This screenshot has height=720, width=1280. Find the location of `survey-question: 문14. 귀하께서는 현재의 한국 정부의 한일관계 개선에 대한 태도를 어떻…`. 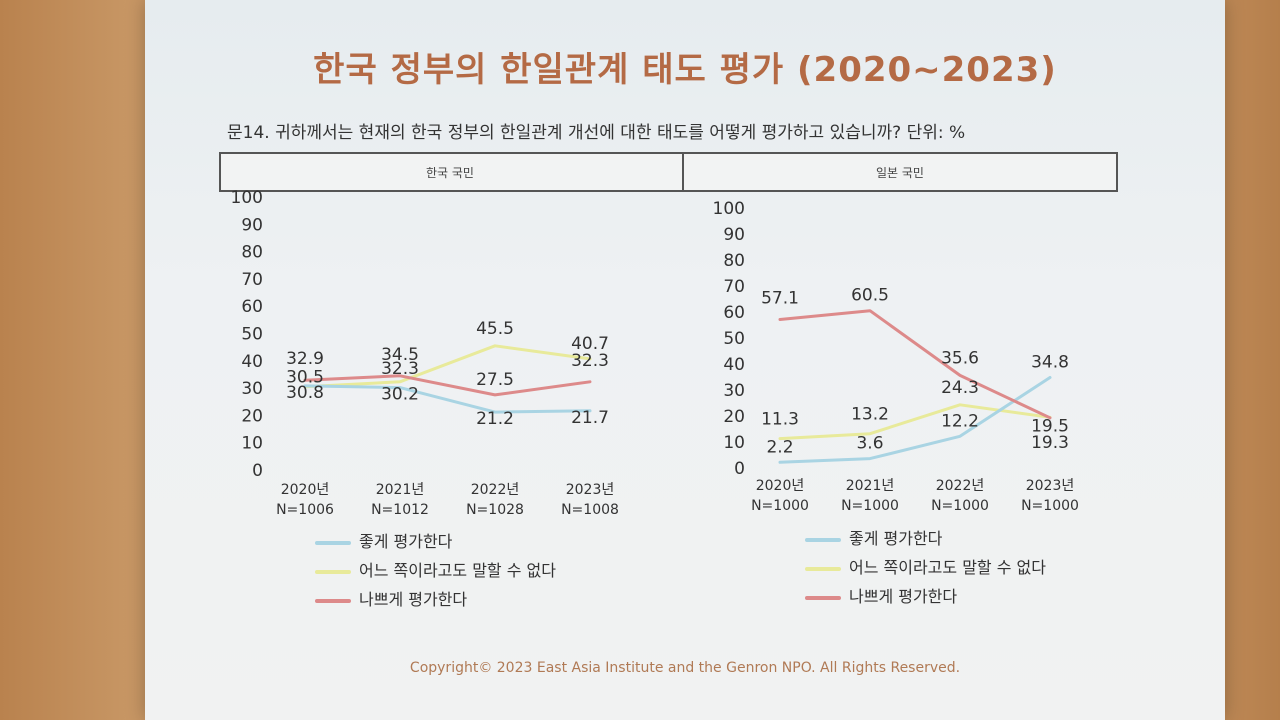

survey-question: 문14. 귀하께서는 현재의 한국 정부의 한일관계 개선에 대한 태도를 어떻… is located at coordinates (596, 133).